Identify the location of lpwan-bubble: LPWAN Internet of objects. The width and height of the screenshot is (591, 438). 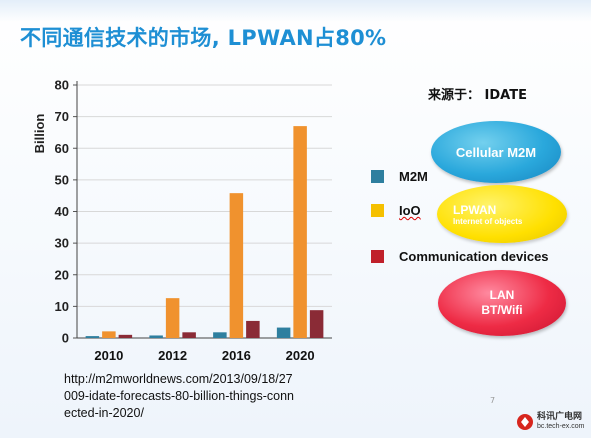
(502, 214).